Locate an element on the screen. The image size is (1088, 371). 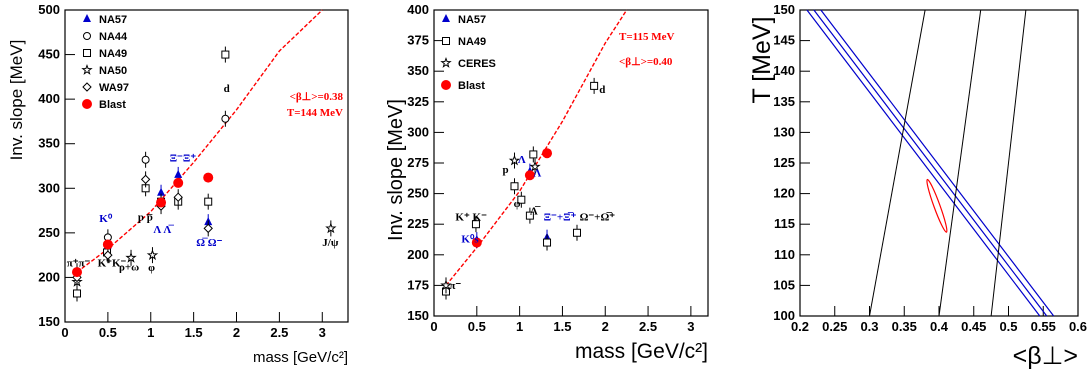
data-point-na50 is located at coordinates (331, 228).